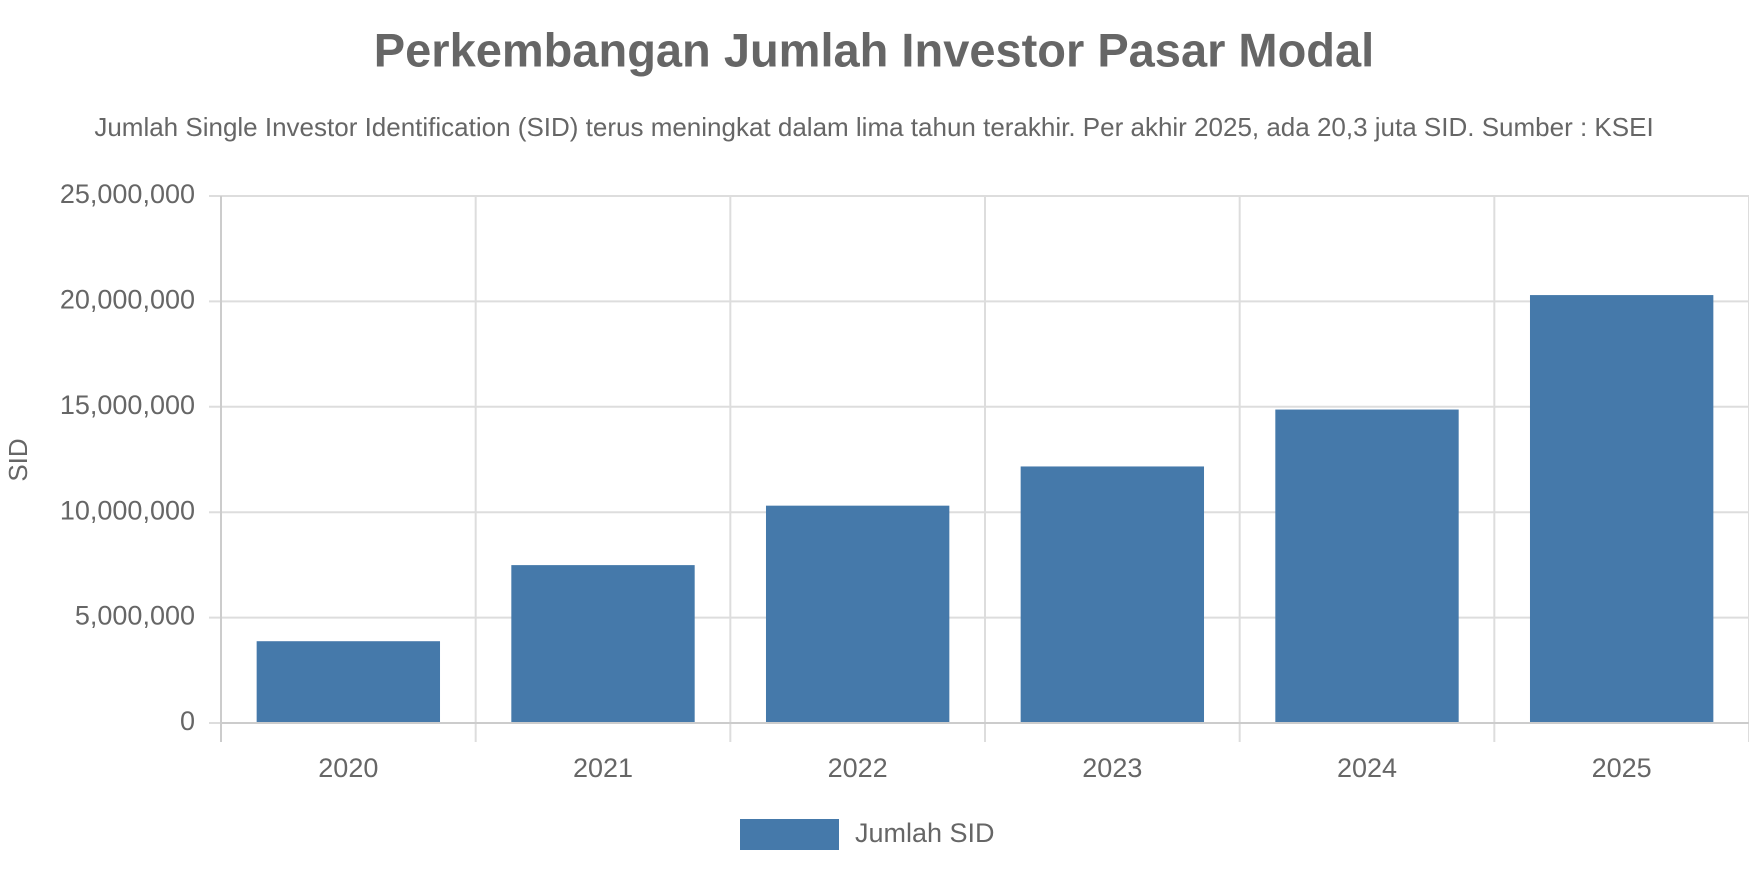 The height and width of the screenshot is (874, 1749). What do you see at coordinates (1622, 768) in the screenshot?
I see `x-tick-label: 2025` at bounding box center [1622, 768].